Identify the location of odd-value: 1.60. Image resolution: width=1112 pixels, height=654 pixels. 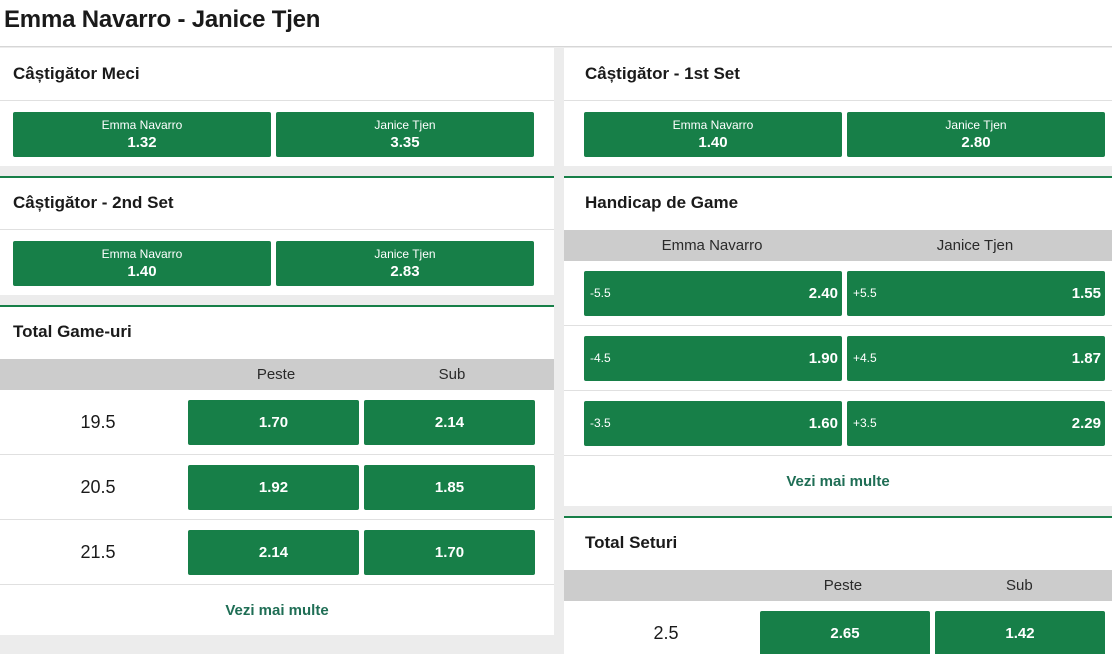
(823, 423).